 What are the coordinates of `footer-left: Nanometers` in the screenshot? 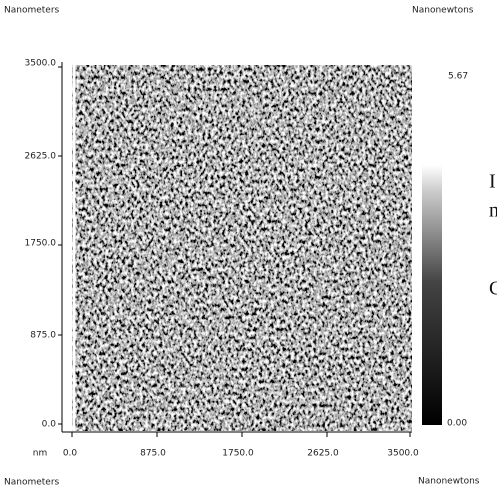 It's located at (32, 483).